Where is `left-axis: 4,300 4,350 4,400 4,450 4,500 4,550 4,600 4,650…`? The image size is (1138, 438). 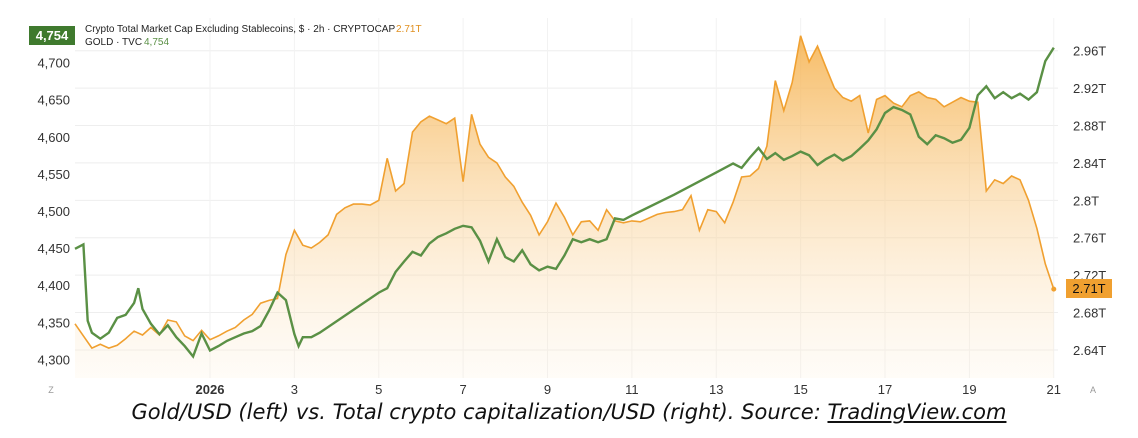 left-axis: 4,300 4,350 4,400 4,450 4,500 4,550 4,600 4,650… is located at coordinates (53, 212).